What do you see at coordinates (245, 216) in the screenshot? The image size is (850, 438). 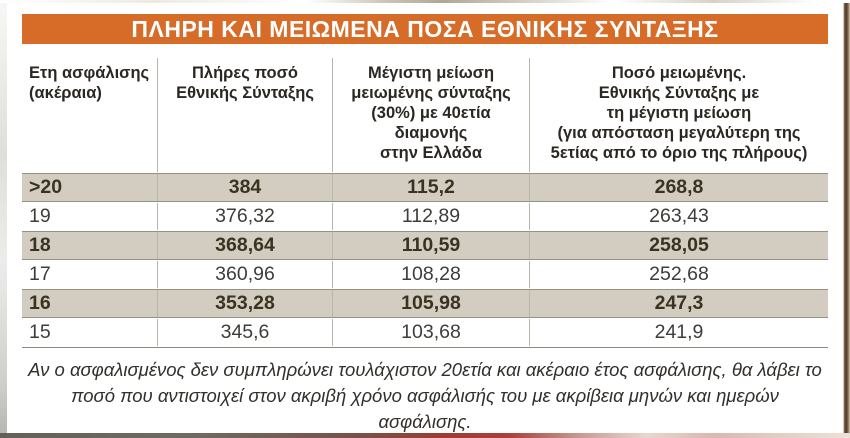 I see `table-cell: 376,32` at bounding box center [245, 216].